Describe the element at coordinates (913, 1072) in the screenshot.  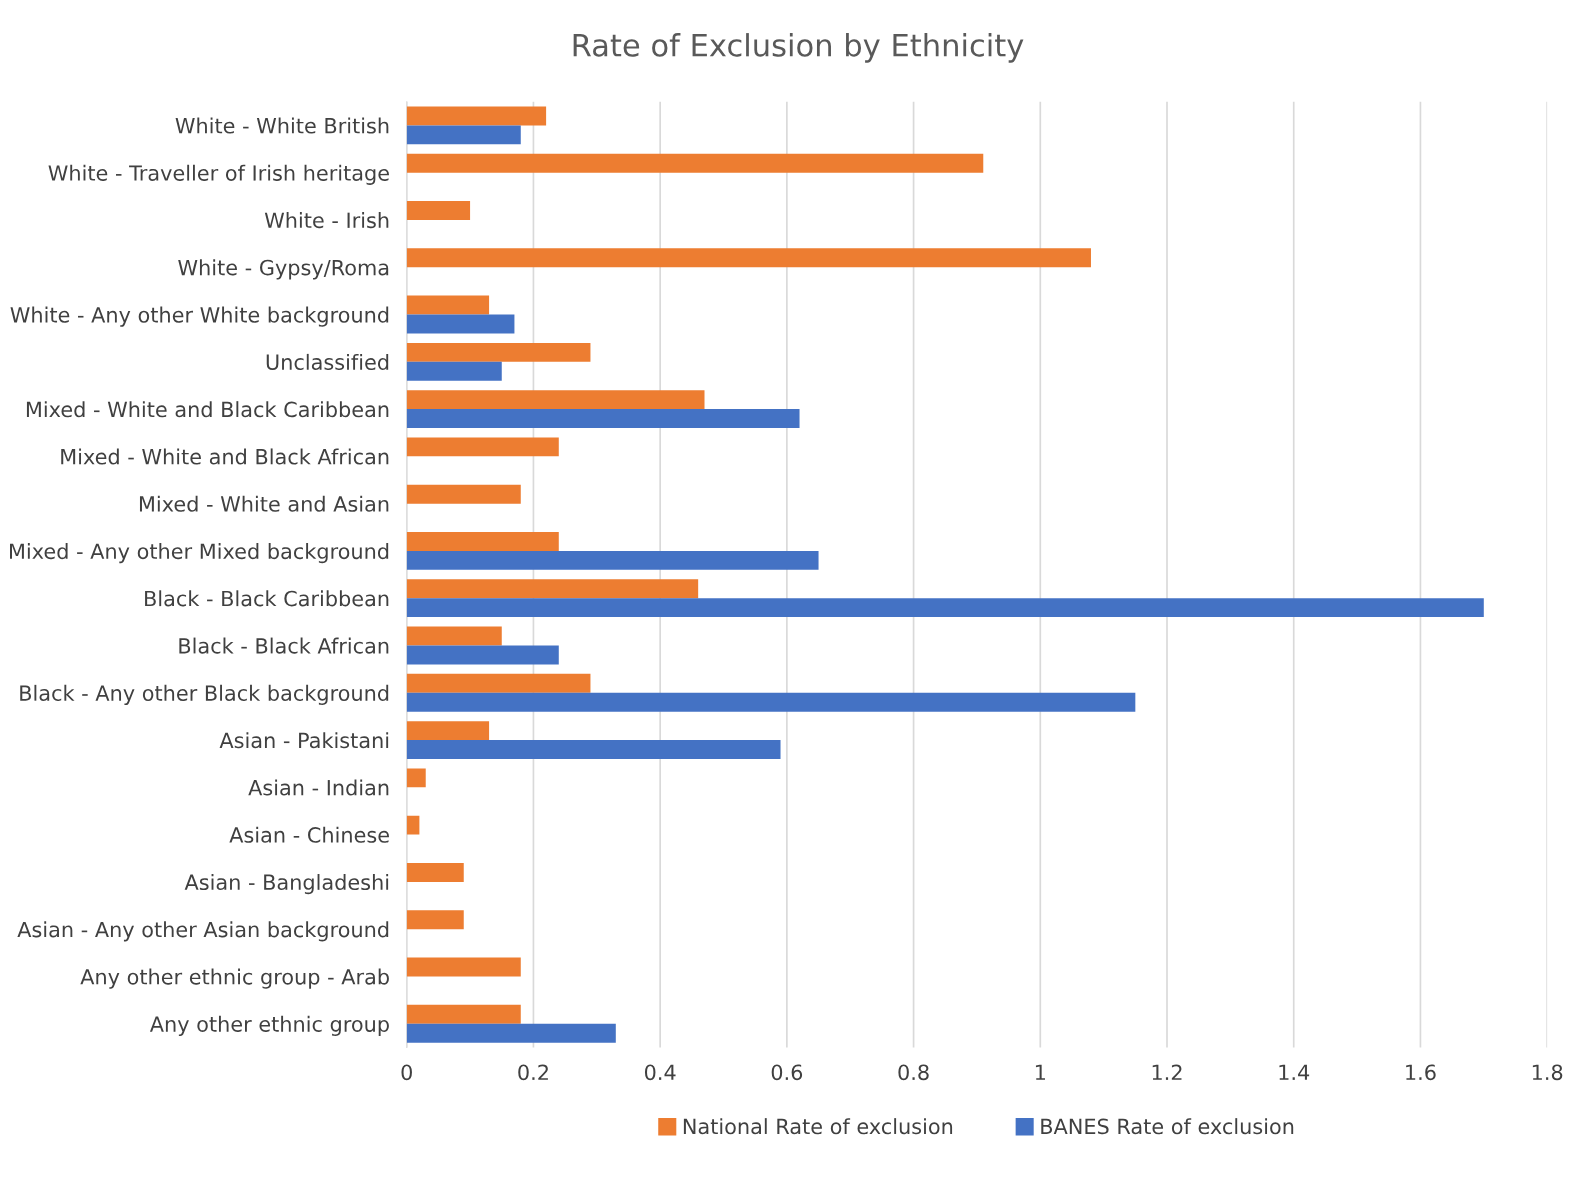
I see `x-tick-label: 0.8` at that location.